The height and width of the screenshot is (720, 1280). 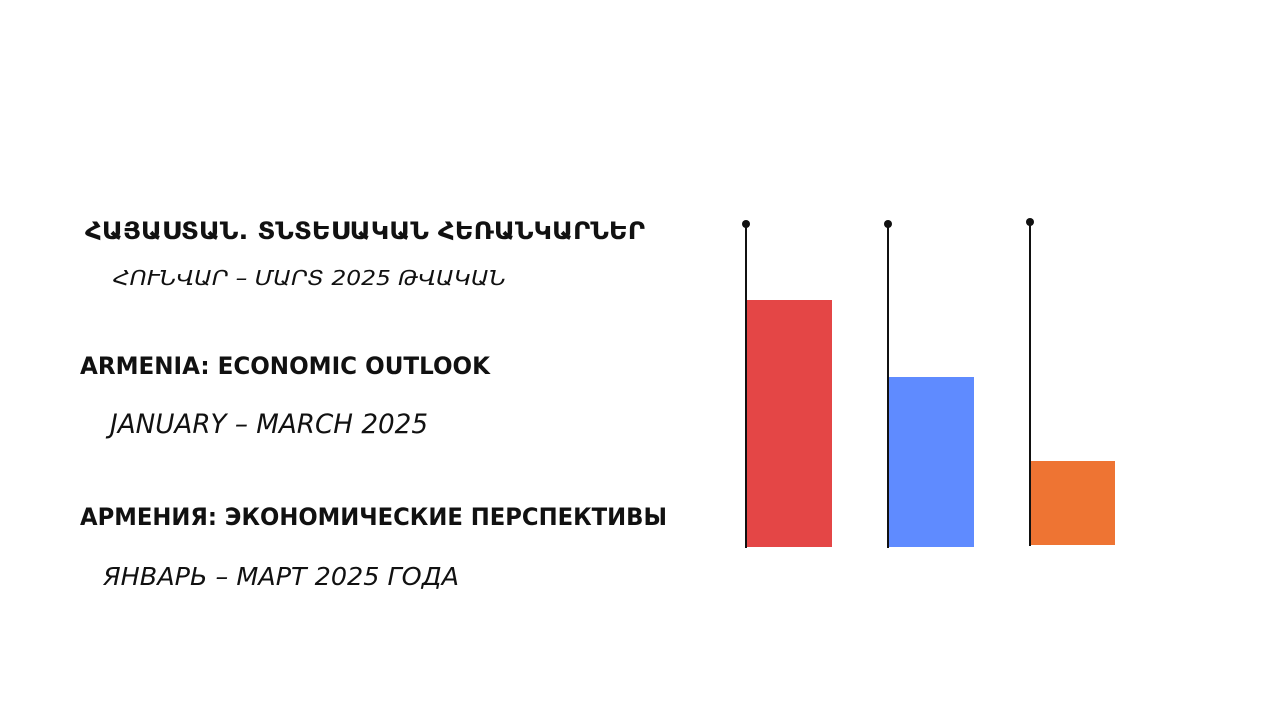 I want to click on subheading: ՀՈՒՆՎԱՐ – ՄԱՐՏ 2025 ԹՎԱԿԱՆ, so click(x=309, y=278).